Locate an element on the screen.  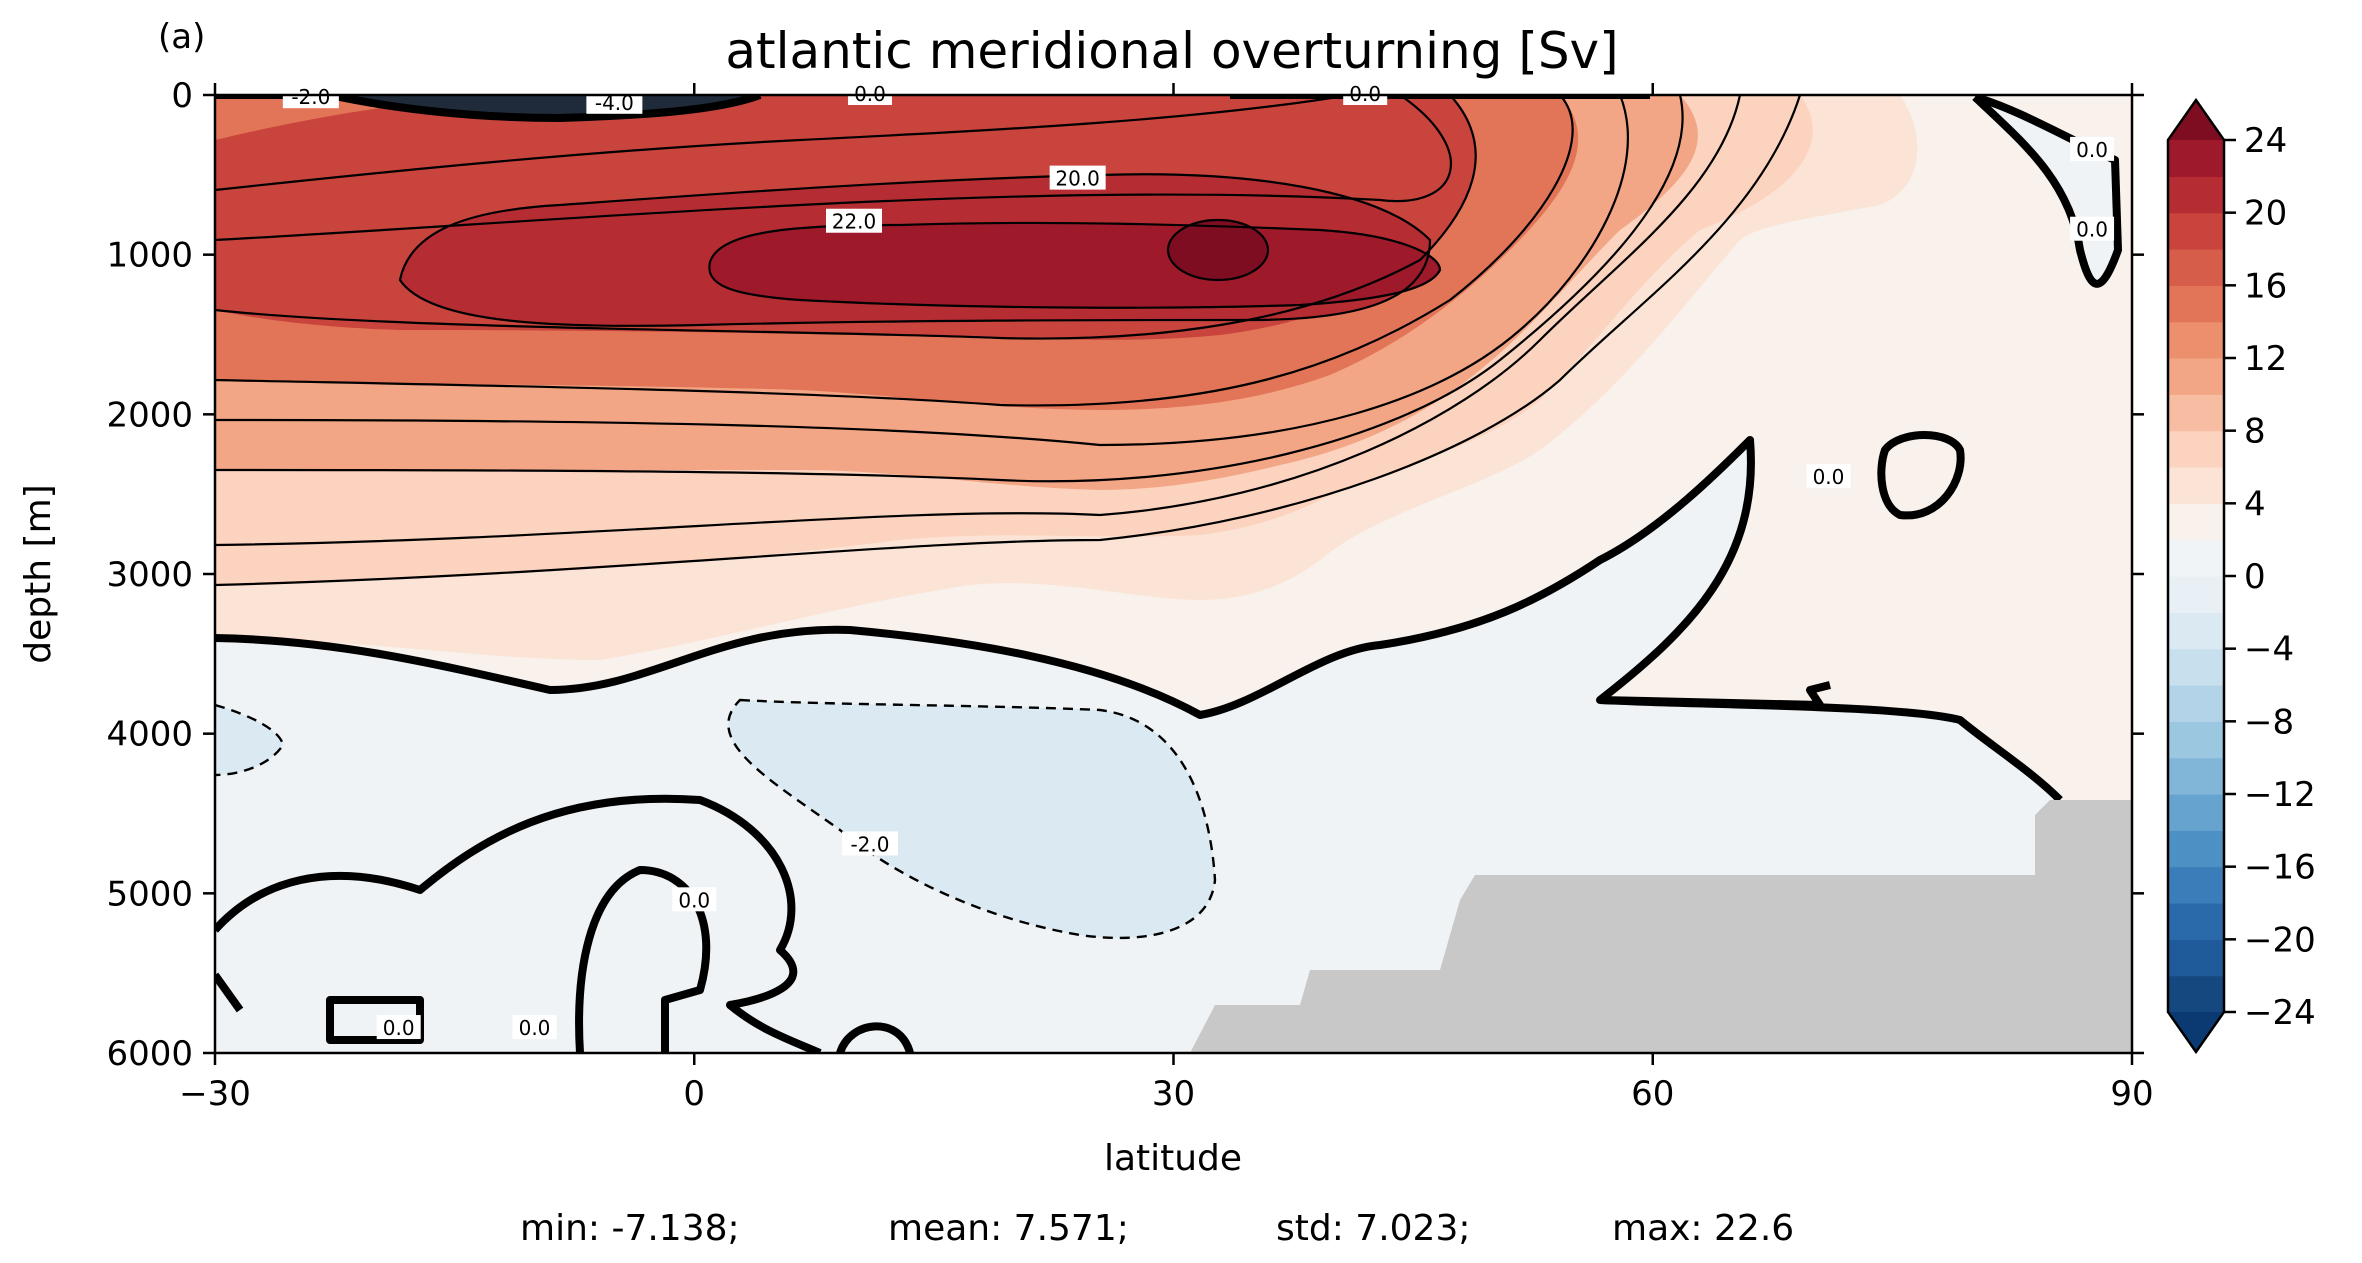
colorbar-tick-label: 16 is located at coordinates (2265, 286).